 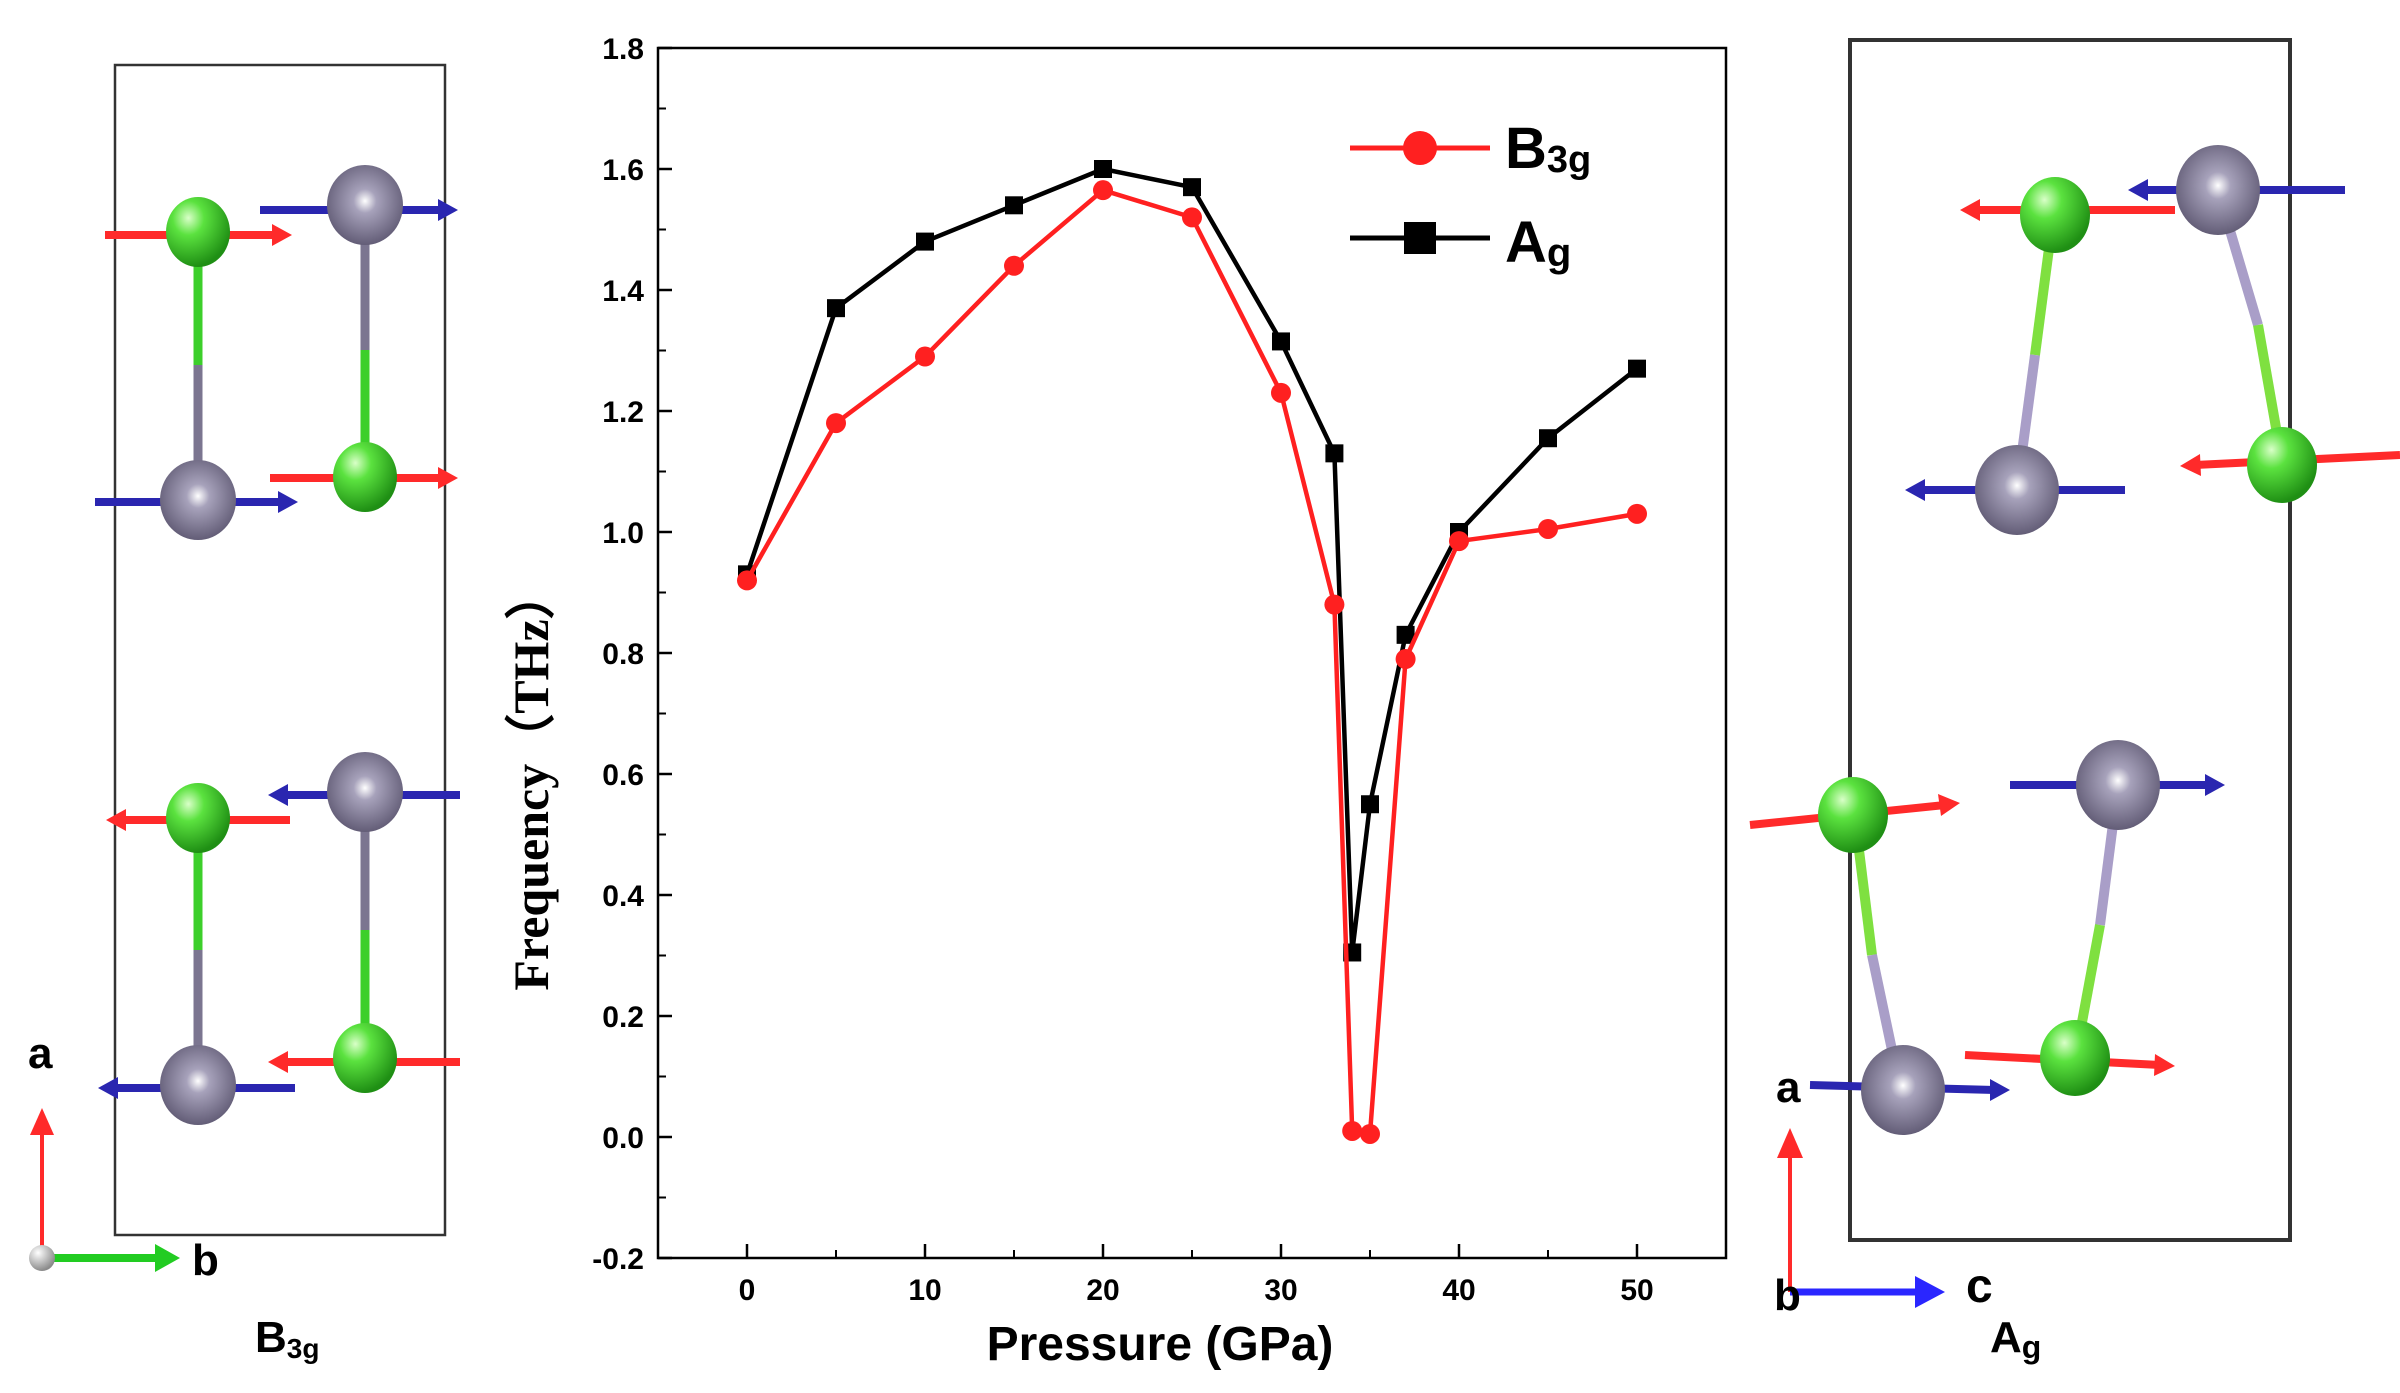 What do you see at coordinates (1160, 1344) in the screenshot?
I see `x-axis-label: Pressure (GPa)` at bounding box center [1160, 1344].